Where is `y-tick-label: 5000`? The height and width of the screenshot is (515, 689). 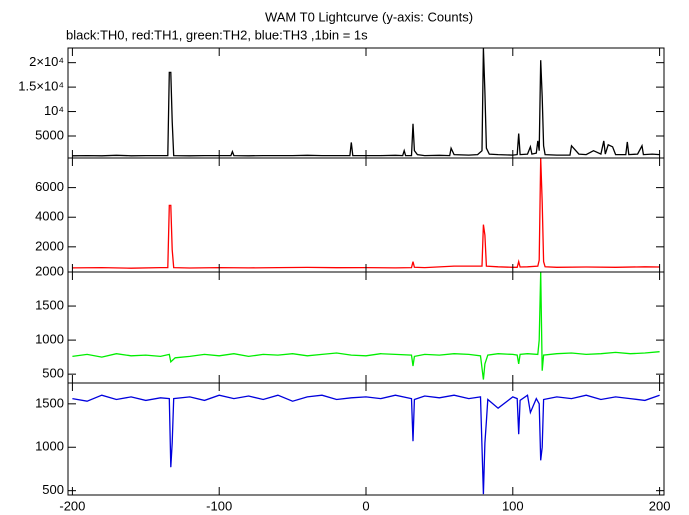
y-tick-label: 5000 is located at coordinates (49, 134).